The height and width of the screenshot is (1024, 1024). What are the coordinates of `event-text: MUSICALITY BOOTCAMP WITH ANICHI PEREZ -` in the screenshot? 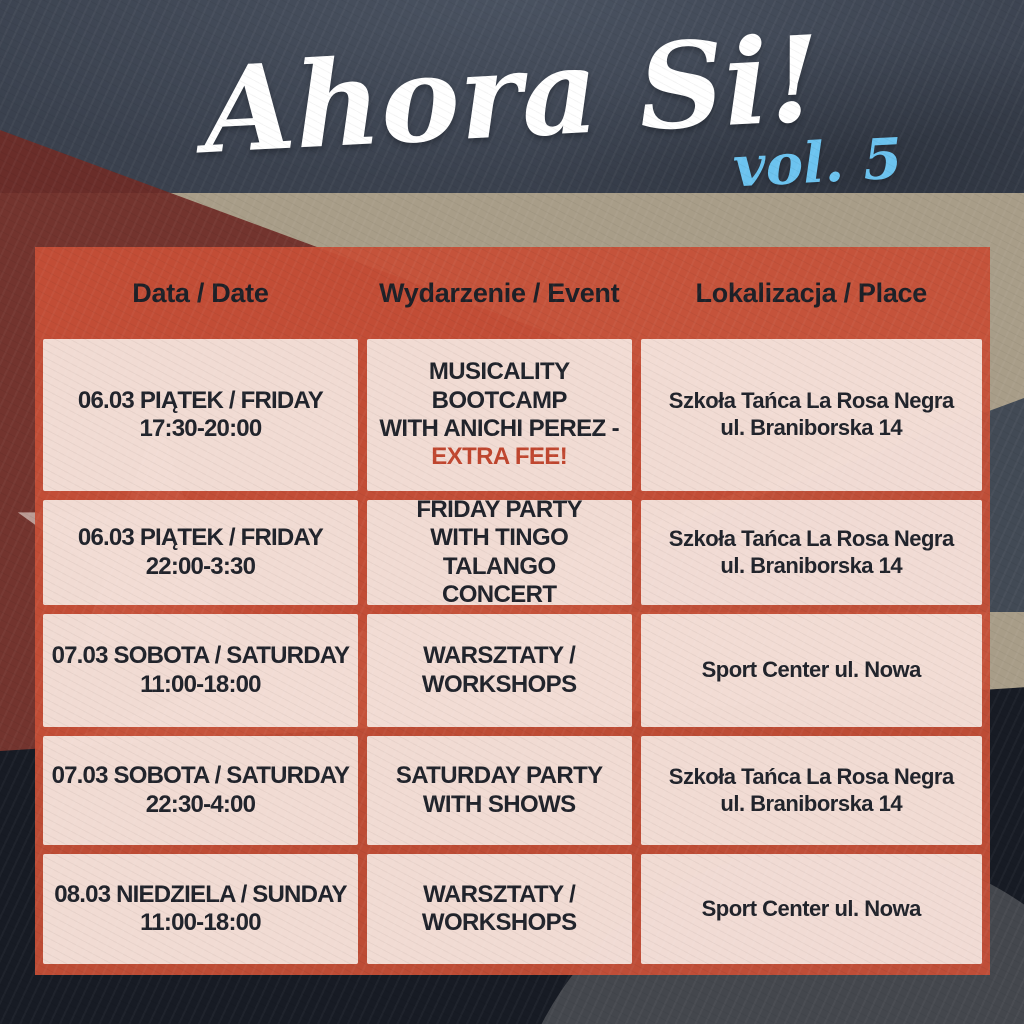 It's located at (499, 400).